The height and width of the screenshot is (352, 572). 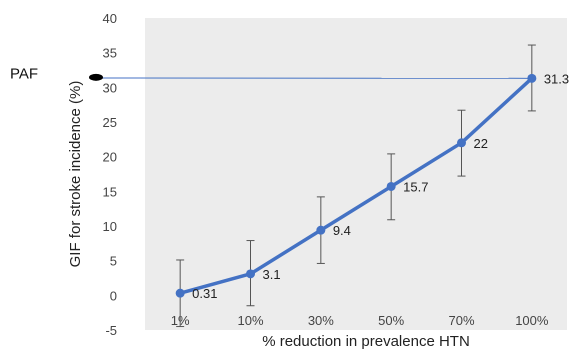 What do you see at coordinates (110, 191) in the screenshot?
I see `y-tick-label: 15` at bounding box center [110, 191].